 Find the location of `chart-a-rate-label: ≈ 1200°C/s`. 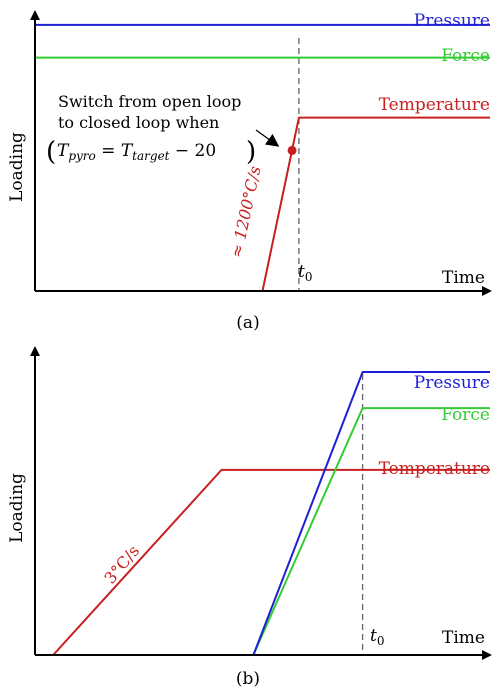

chart-a-rate-label: ≈ 1200°C/s is located at coordinates (246, 211).